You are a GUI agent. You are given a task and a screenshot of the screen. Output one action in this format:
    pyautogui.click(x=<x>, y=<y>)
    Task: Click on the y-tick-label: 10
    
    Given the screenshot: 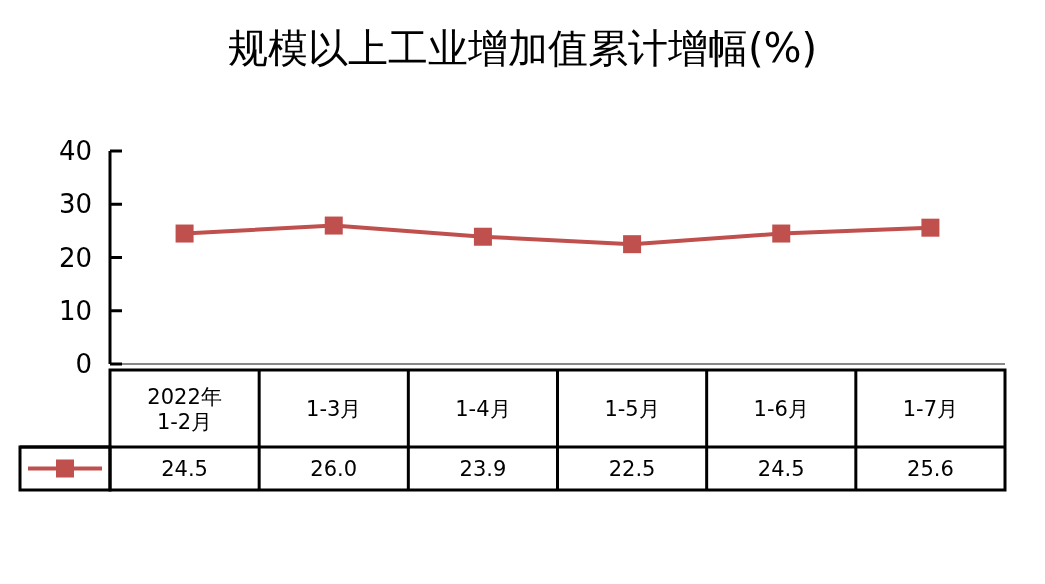 What is the action you would take?
    pyautogui.click(x=75, y=310)
    